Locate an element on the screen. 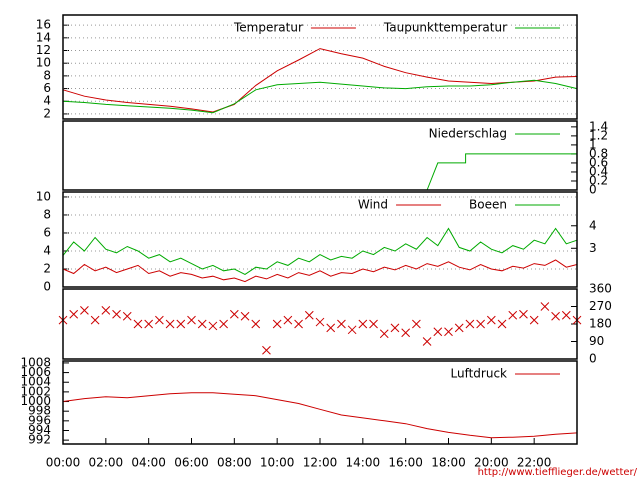 The width and height of the screenshot is (640, 480). x-tick-label: 16:00 is located at coordinates (405, 463).